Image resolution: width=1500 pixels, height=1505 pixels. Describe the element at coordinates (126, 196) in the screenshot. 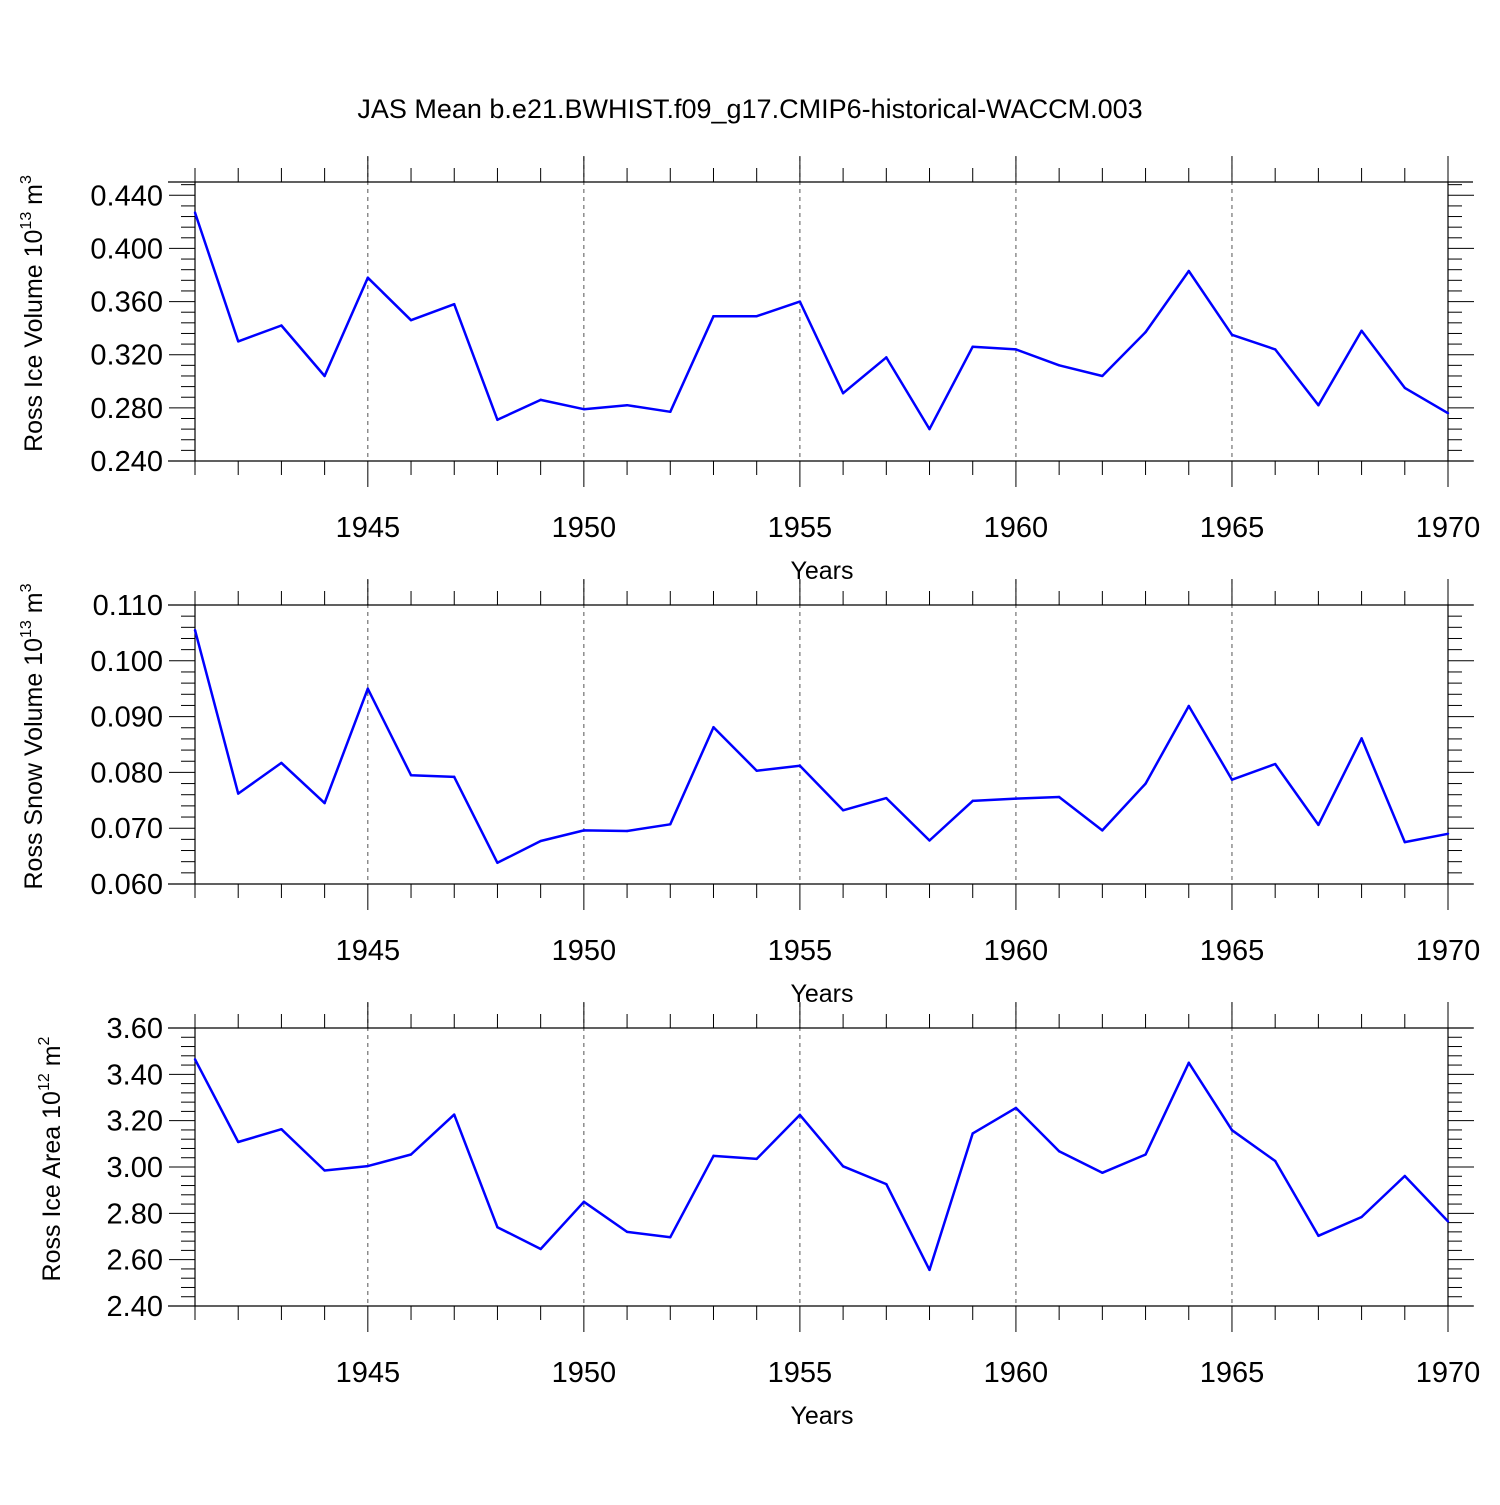

I see `y-tick-label: 0.440` at that location.